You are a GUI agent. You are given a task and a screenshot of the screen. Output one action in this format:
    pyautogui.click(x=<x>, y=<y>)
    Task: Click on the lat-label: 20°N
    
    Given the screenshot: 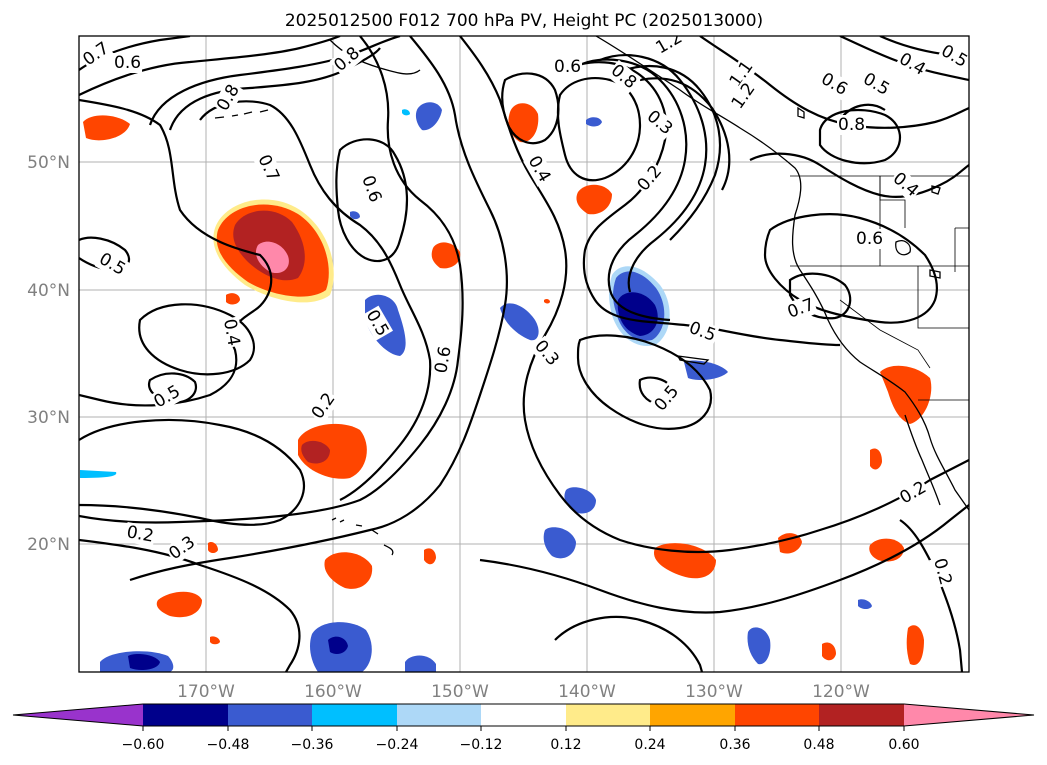 What is the action you would take?
    pyautogui.click(x=48, y=545)
    